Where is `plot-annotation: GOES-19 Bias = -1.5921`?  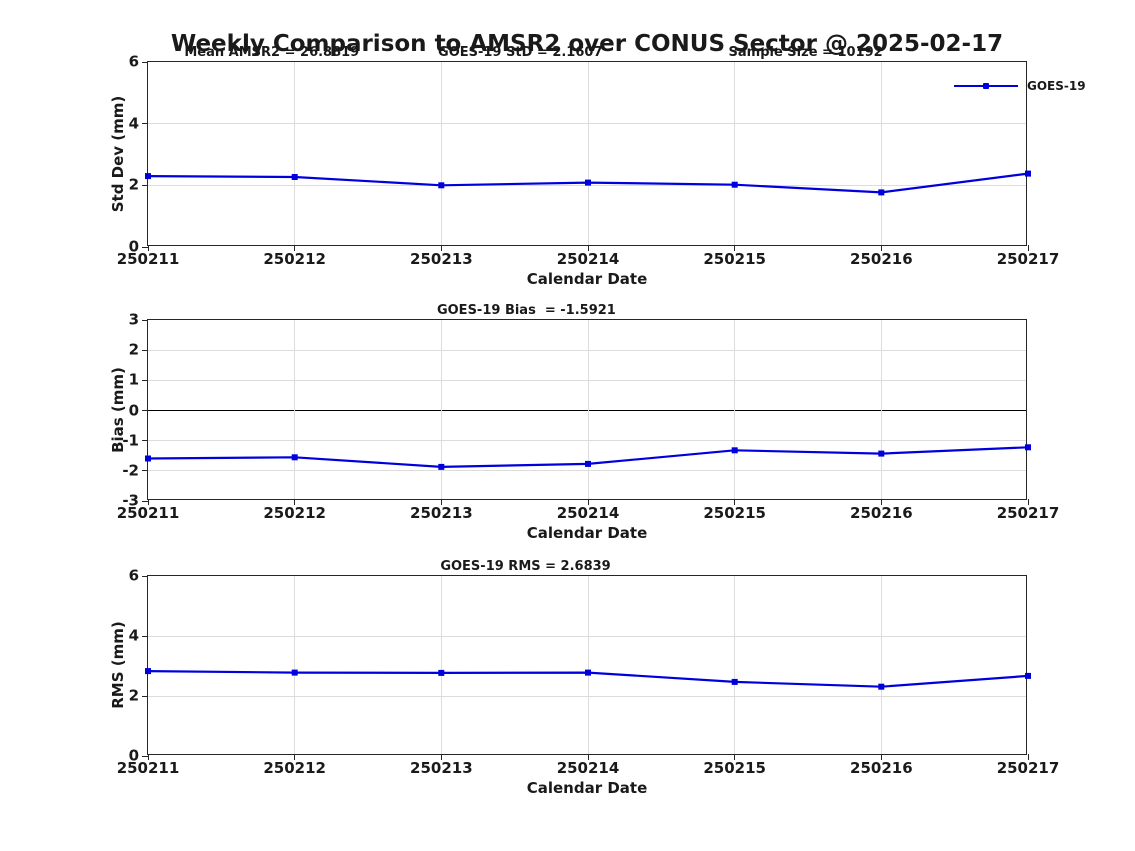
plot-annotation: GOES-19 Bias = -1.5921 is located at coordinates (526, 310).